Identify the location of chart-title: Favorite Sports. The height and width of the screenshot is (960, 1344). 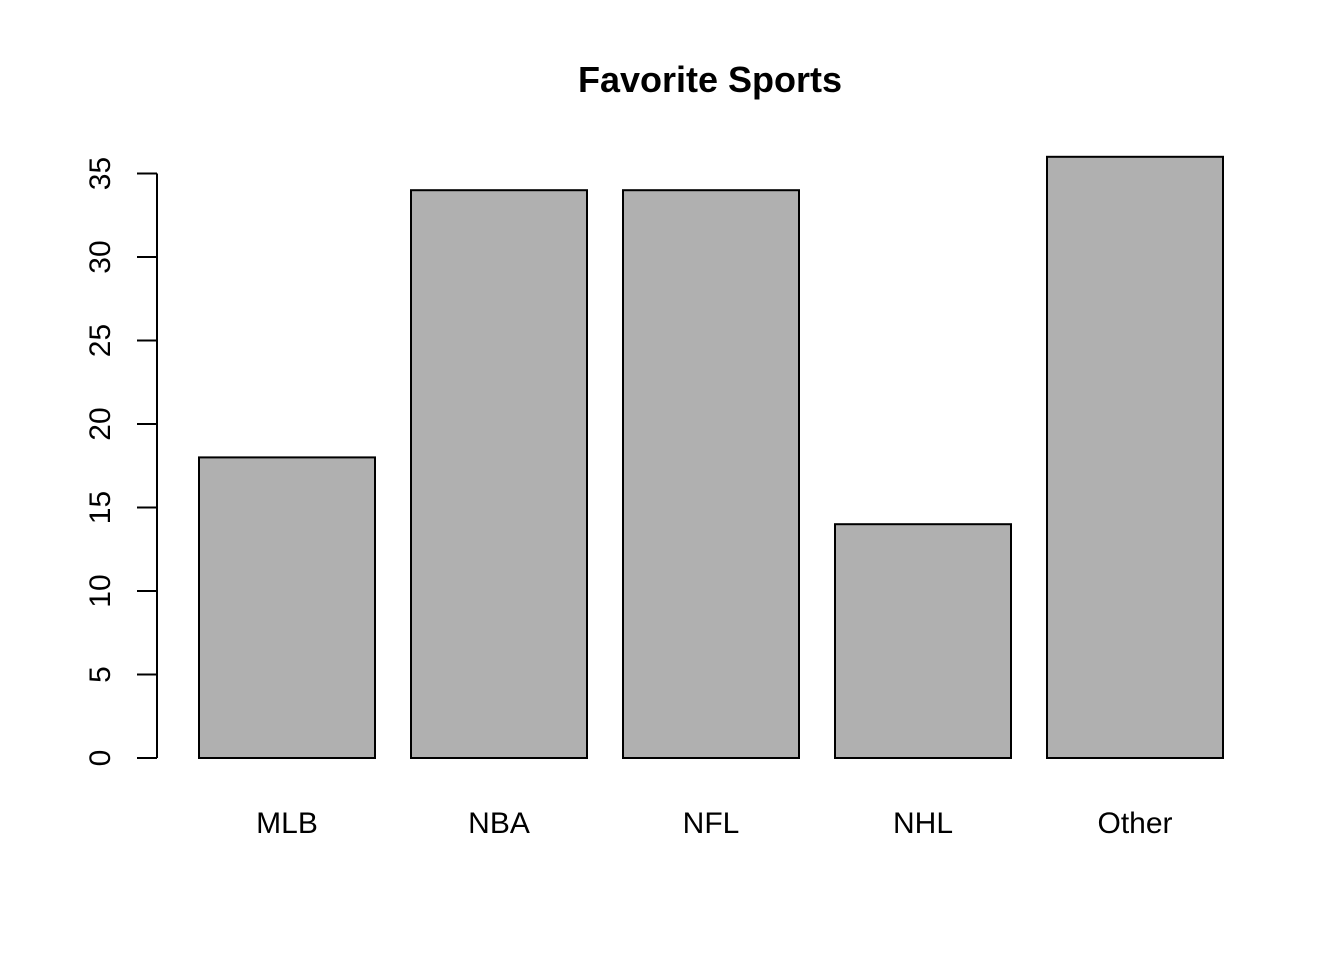
(710, 79).